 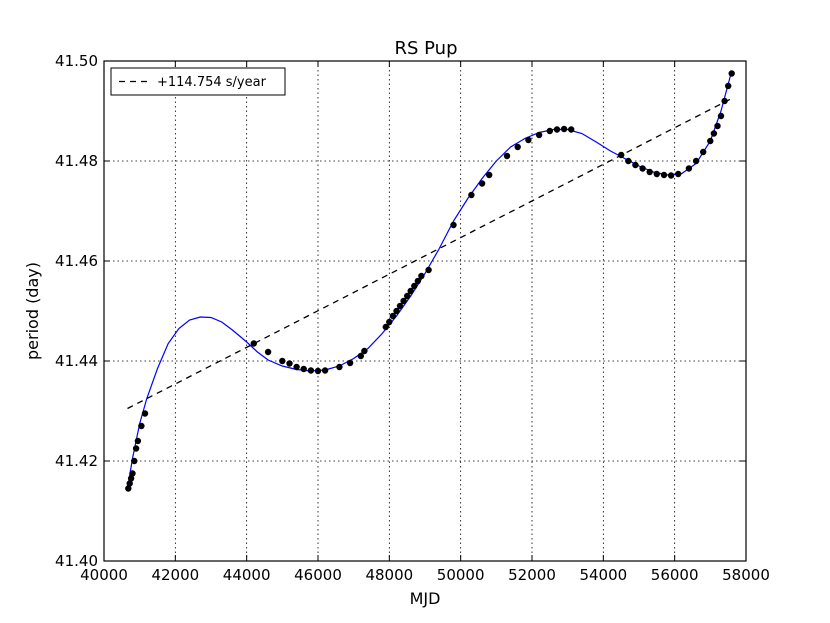 What do you see at coordinates (532, 575) in the screenshot?
I see `x-tick-label: 52000` at bounding box center [532, 575].